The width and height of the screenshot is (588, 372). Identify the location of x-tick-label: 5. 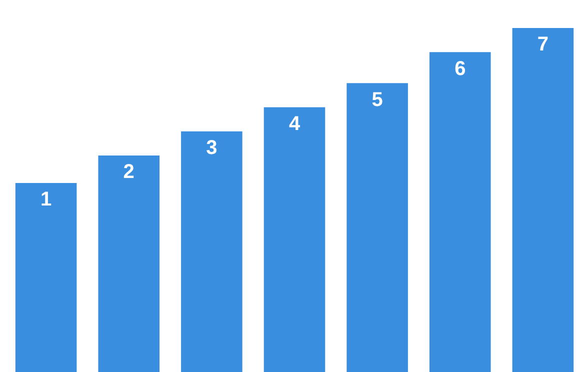
(377, 99).